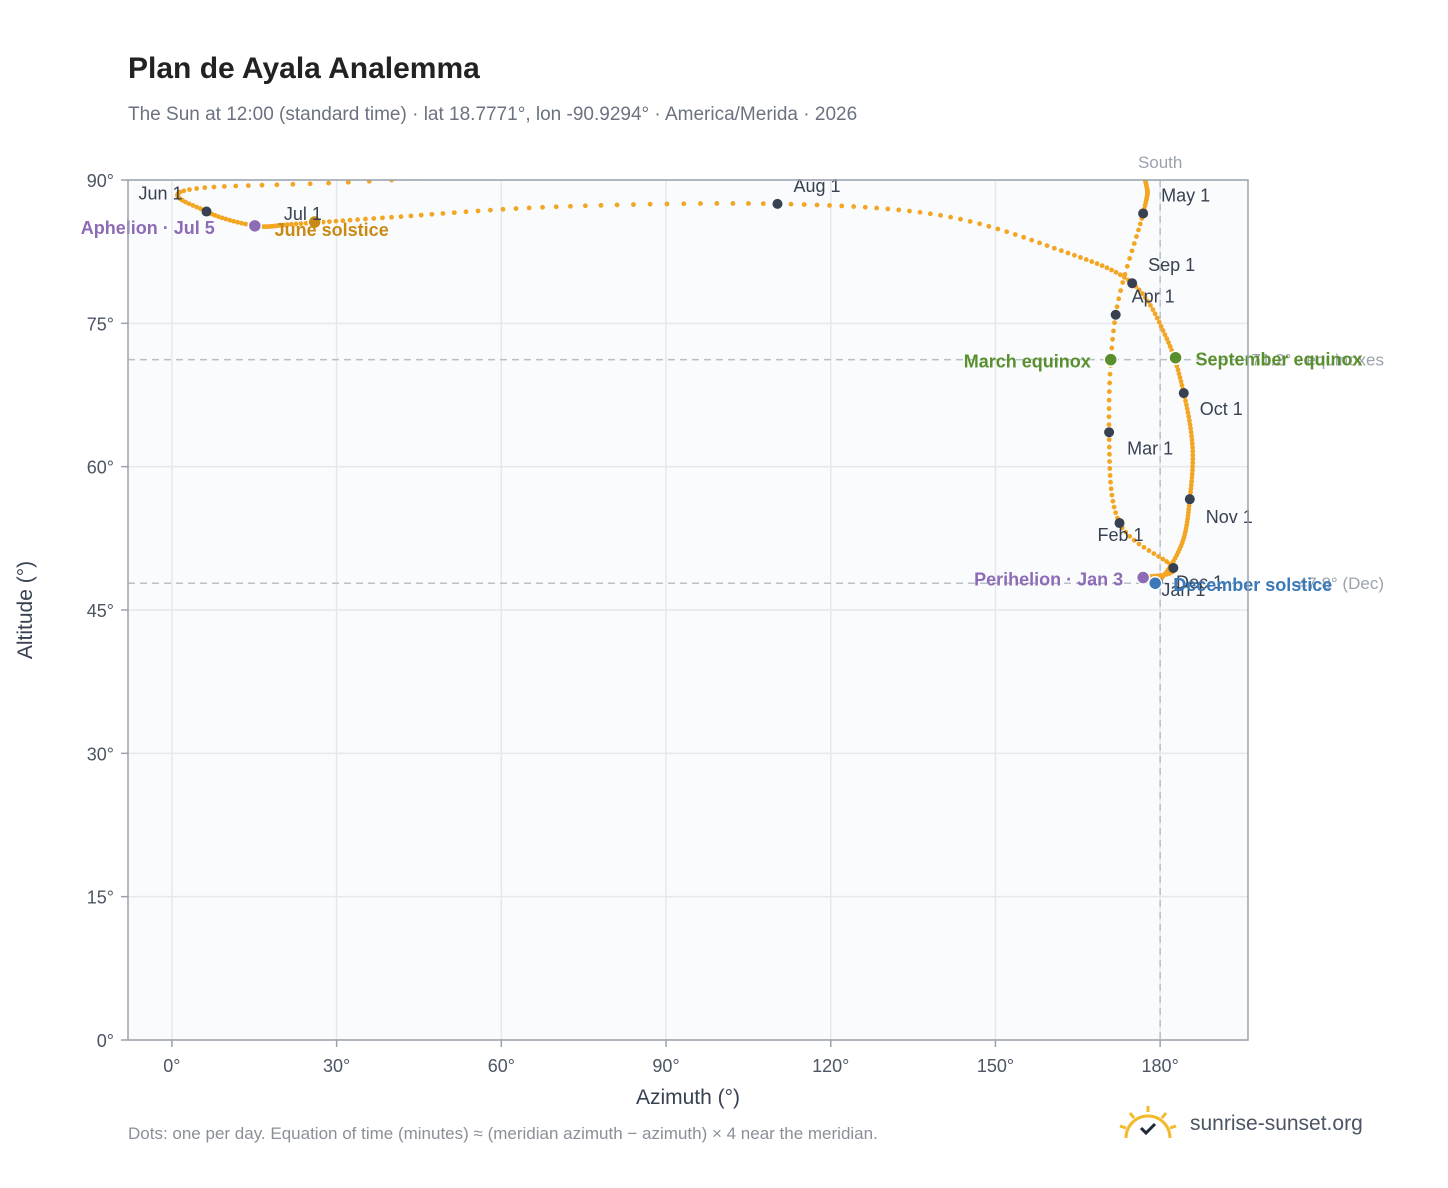 The image size is (1448, 1188). I want to click on chart-title: Plan de Ayala Analemma, so click(304, 68).